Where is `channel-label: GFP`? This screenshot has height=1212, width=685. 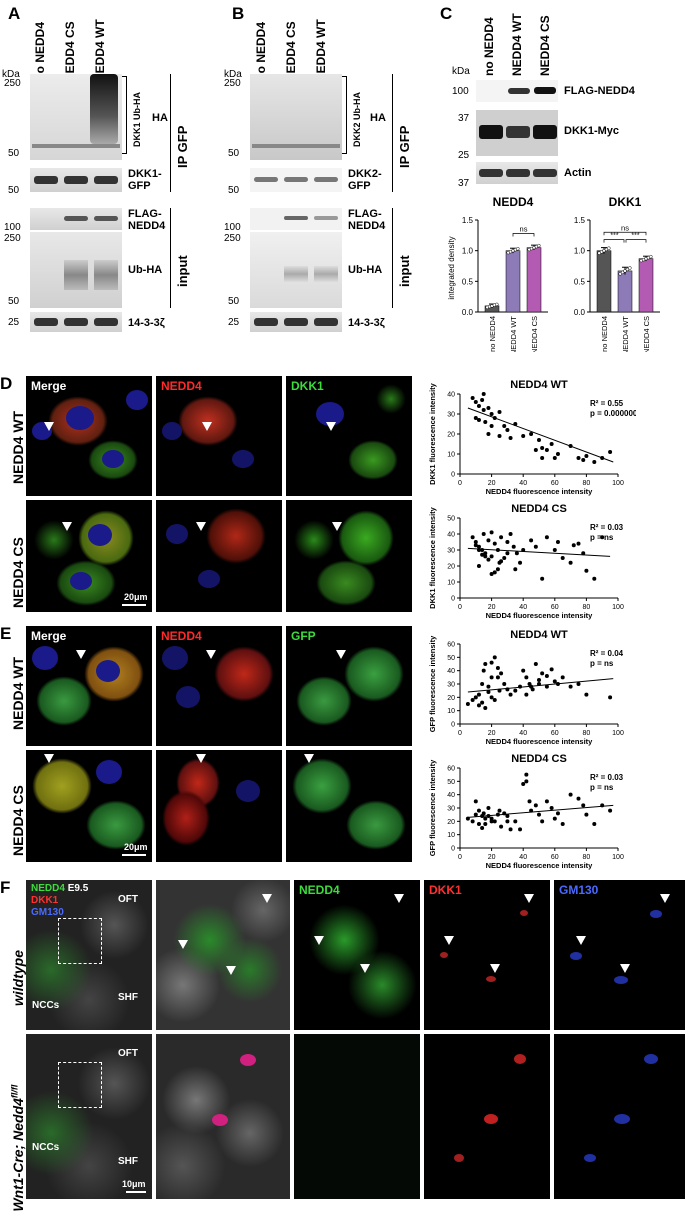
channel-label: GFP is located at coordinates (303, 636).